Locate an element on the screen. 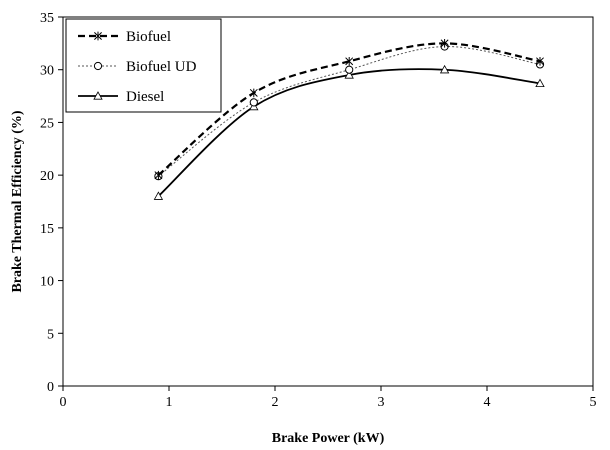 The height and width of the screenshot is (450, 610). x-tick-label: 1 is located at coordinates (169, 402).